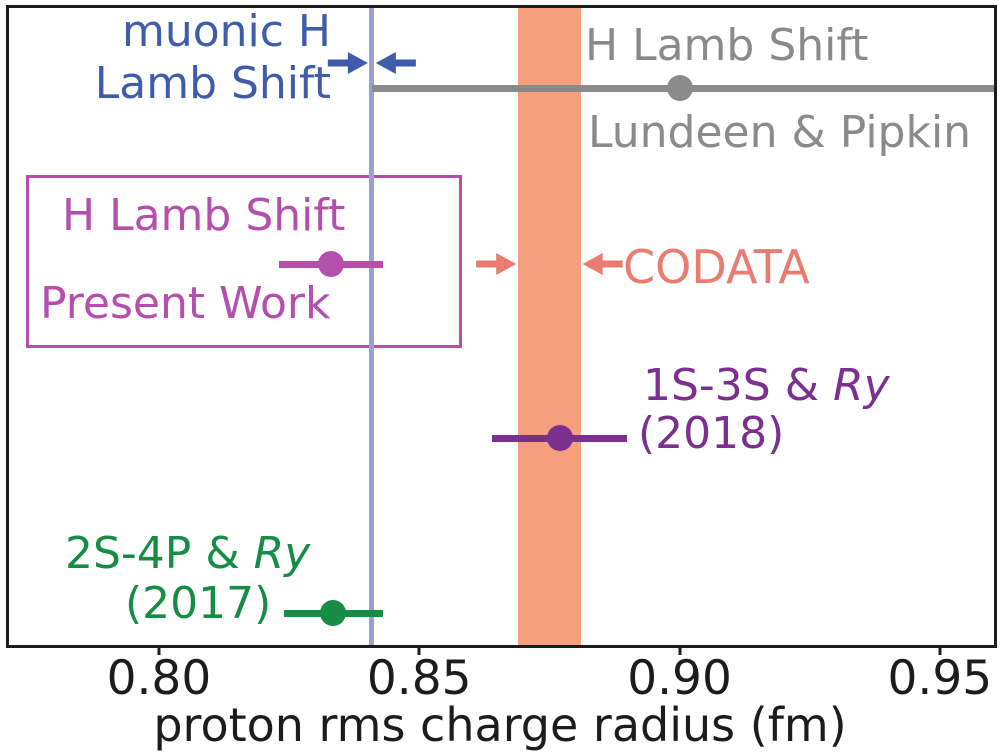 Image resolution: width=1000 pixels, height=755 pixels. I want to click on label-1s-3s-prefix: 1S-3S &, so click(738, 385).